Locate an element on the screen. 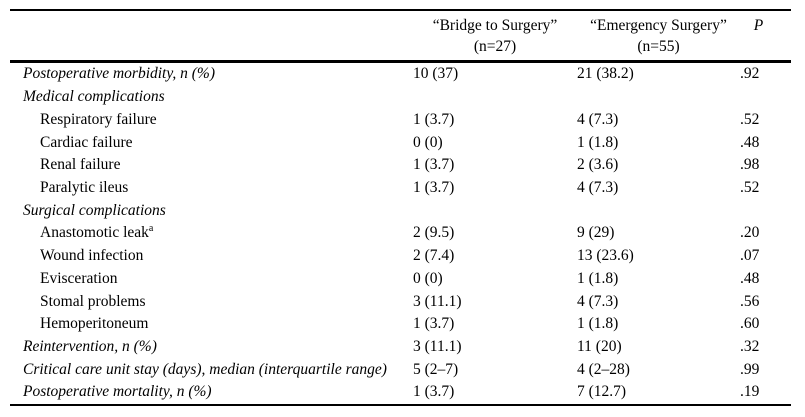 The width and height of the screenshot is (805, 417). row-label: Anastomotic leak is located at coordinates (94, 233).